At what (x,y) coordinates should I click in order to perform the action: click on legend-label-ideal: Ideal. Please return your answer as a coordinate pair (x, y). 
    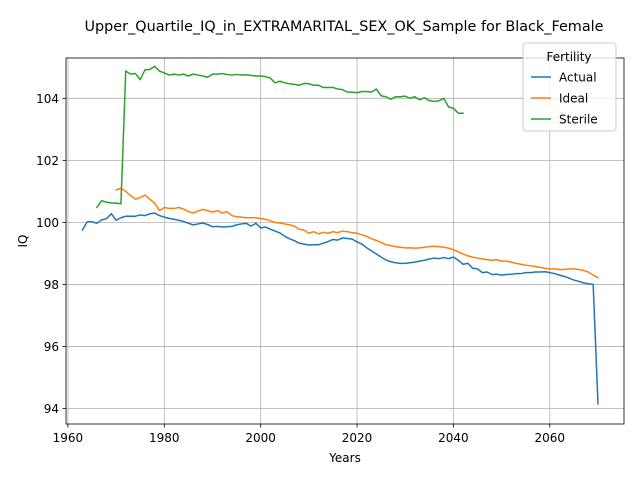
    Looking at the image, I should click on (573, 99).